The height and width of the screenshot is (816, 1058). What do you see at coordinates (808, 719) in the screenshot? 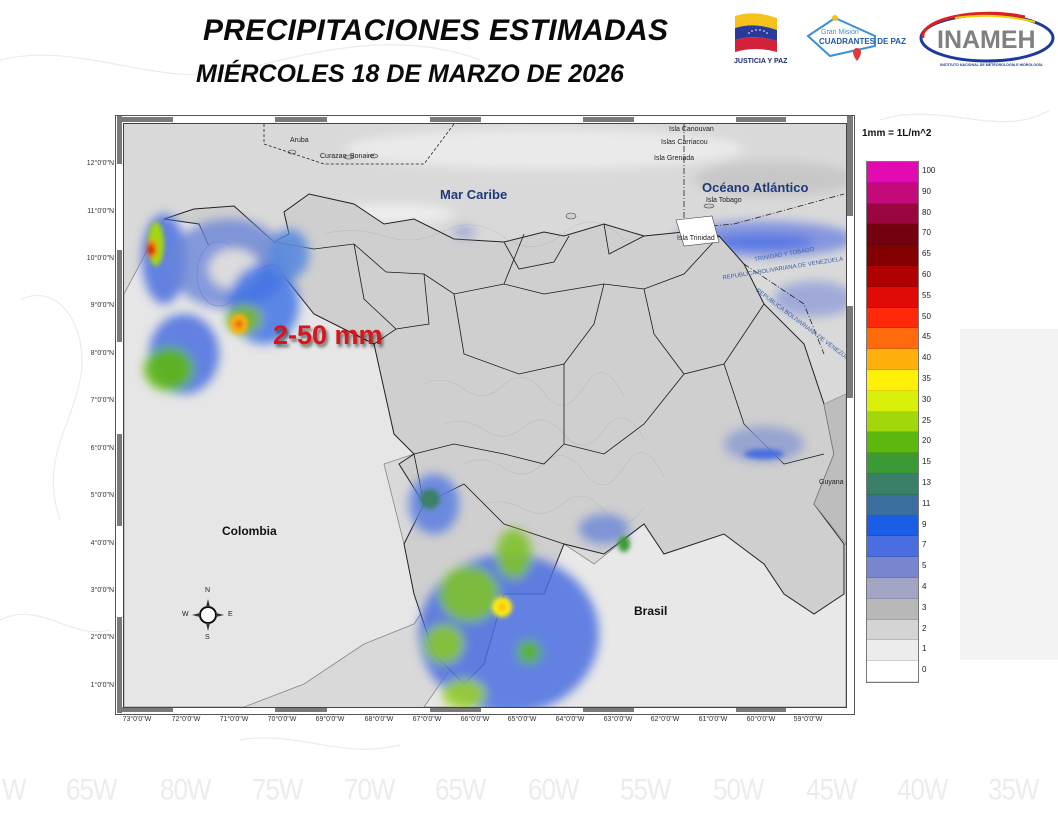
I see `lon-tick-label: 59°0'0"W` at bounding box center [808, 719].